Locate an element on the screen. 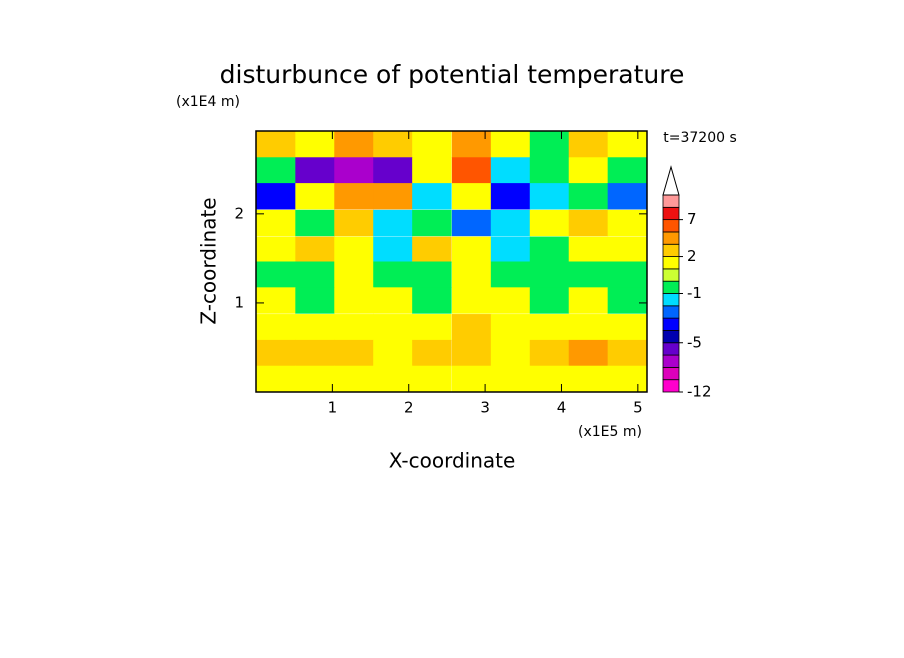 The width and height of the screenshot is (904, 658). x-tick-label: 4 is located at coordinates (562, 408).